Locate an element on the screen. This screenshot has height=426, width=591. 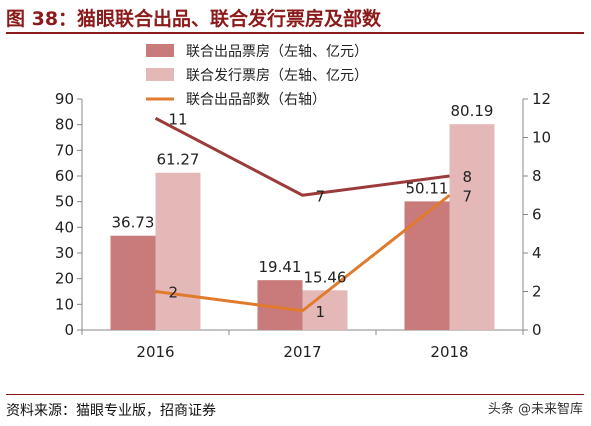
legend-label: 联合发行票房（左轴、亿元） is located at coordinates (277, 76).